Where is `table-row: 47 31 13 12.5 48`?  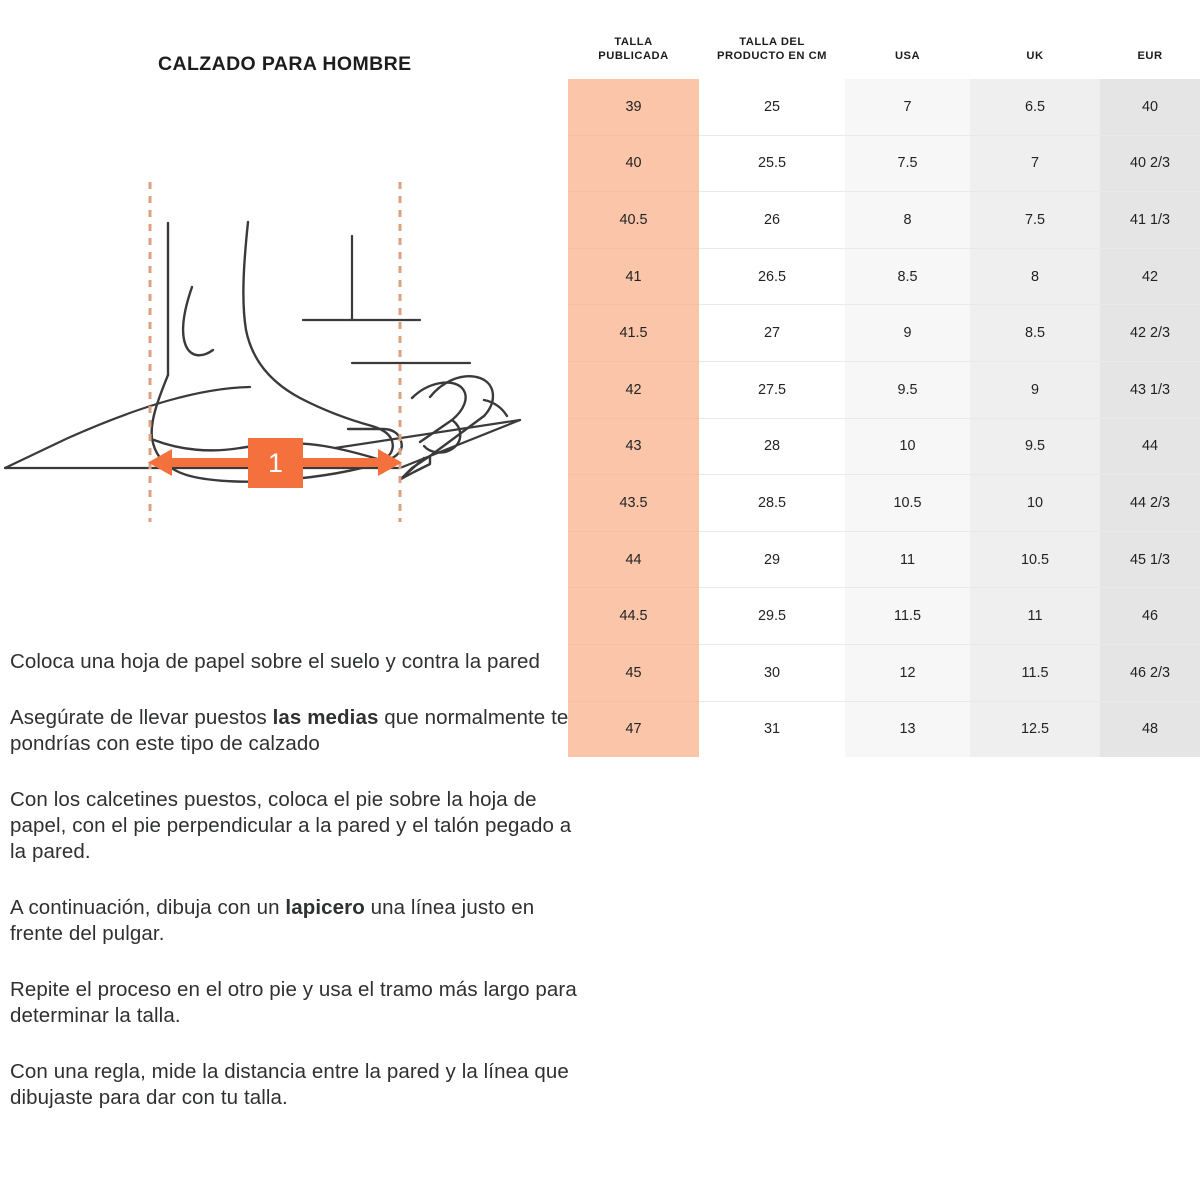
table-row: 47 31 13 12.5 48 is located at coordinates (884, 729).